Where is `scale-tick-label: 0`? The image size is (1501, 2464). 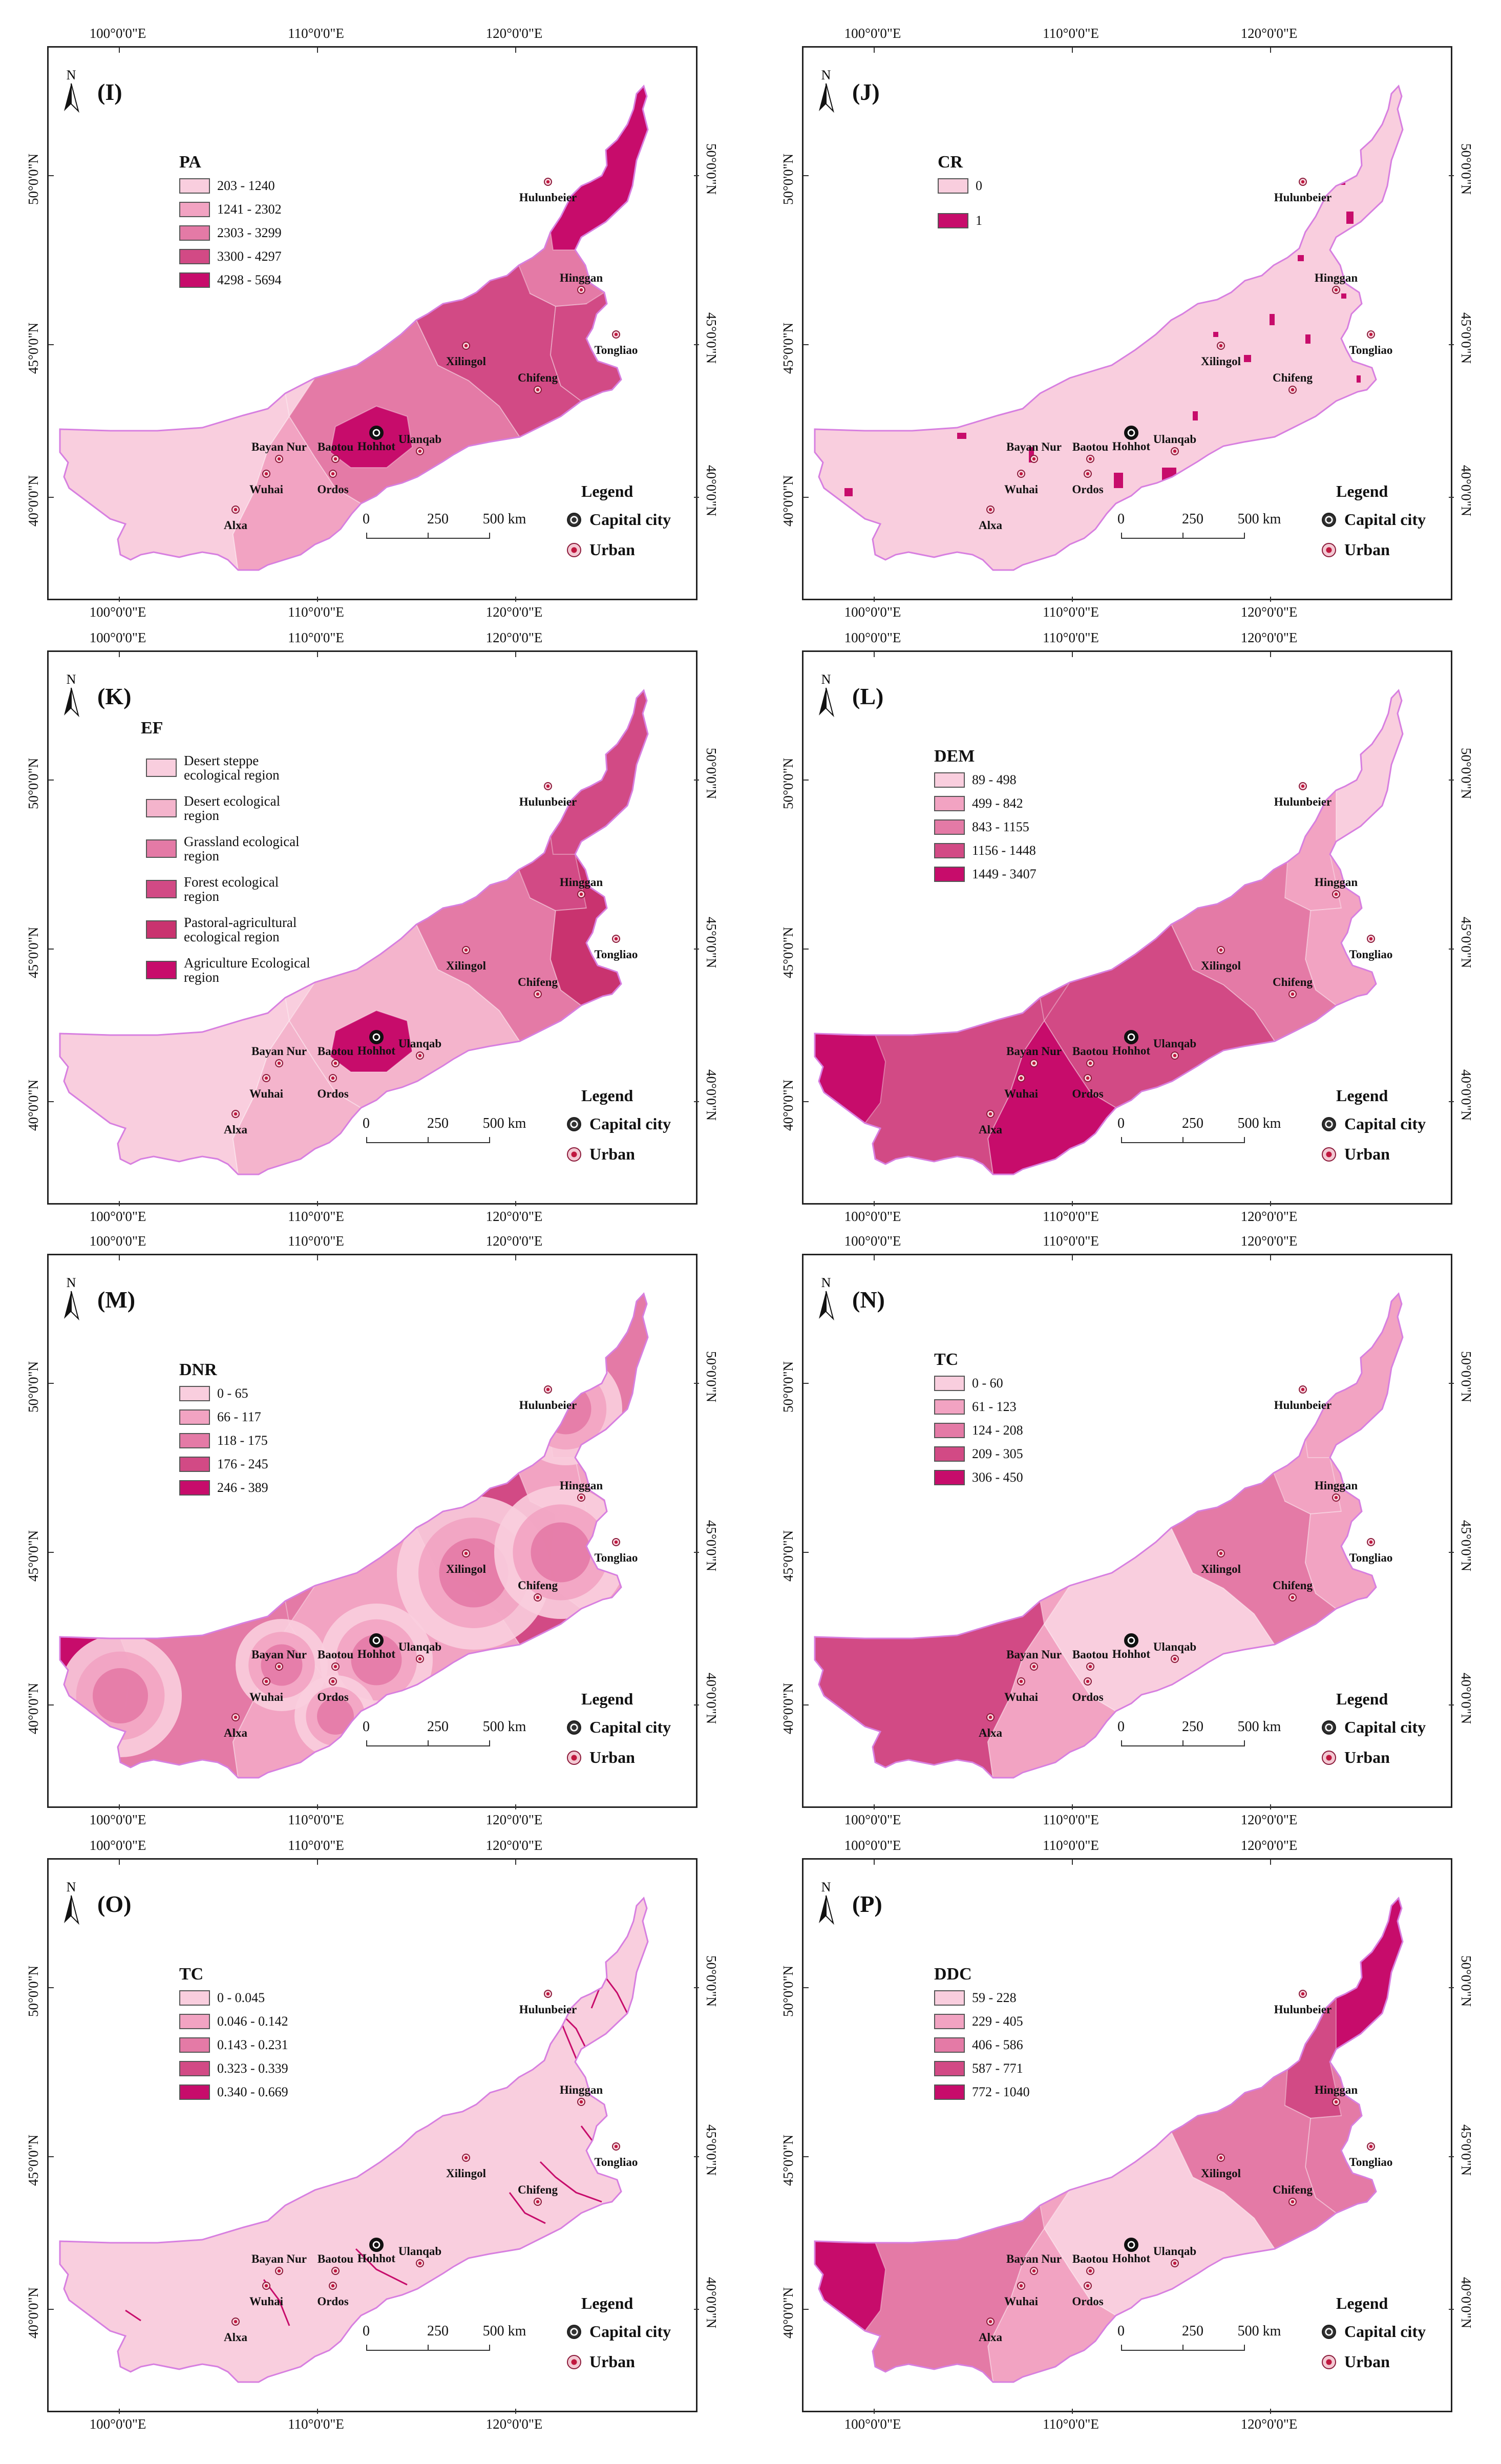 scale-tick-label: 0 is located at coordinates (366, 1123).